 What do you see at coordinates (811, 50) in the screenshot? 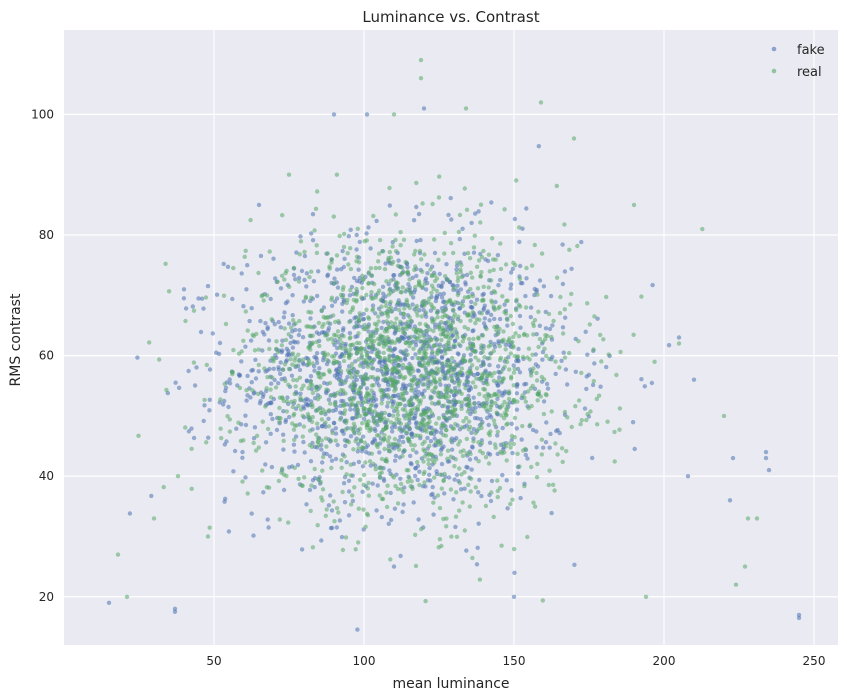
I see `legend-label-fake: fake` at bounding box center [811, 50].